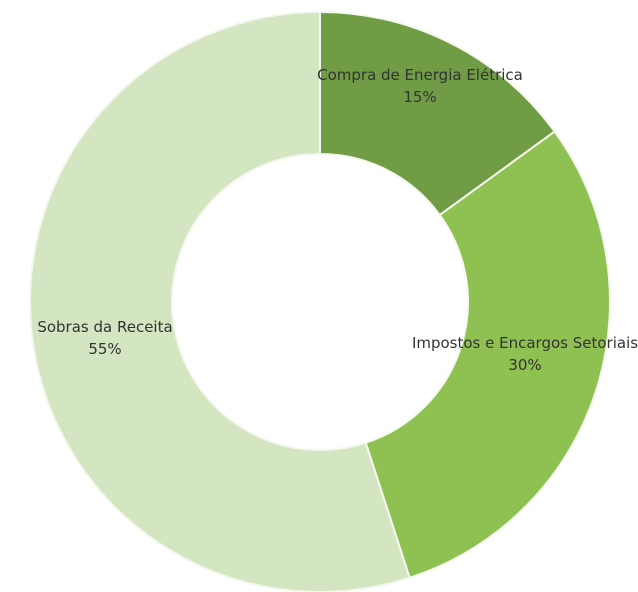 The height and width of the screenshot is (592, 638). Describe the element at coordinates (524, 354) in the screenshot. I see `slice-label: Impostos e Encargos Setoriais 30%` at that location.